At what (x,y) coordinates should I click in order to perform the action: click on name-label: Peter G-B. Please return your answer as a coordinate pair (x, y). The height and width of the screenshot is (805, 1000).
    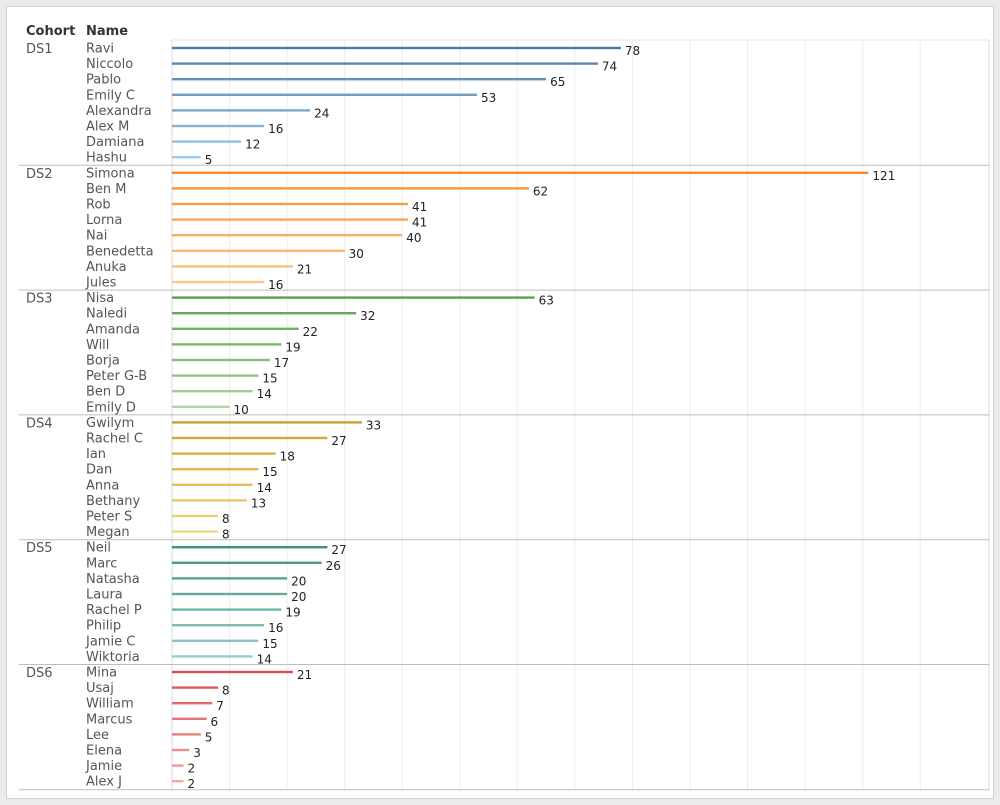
    Looking at the image, I should click on (116, 376).